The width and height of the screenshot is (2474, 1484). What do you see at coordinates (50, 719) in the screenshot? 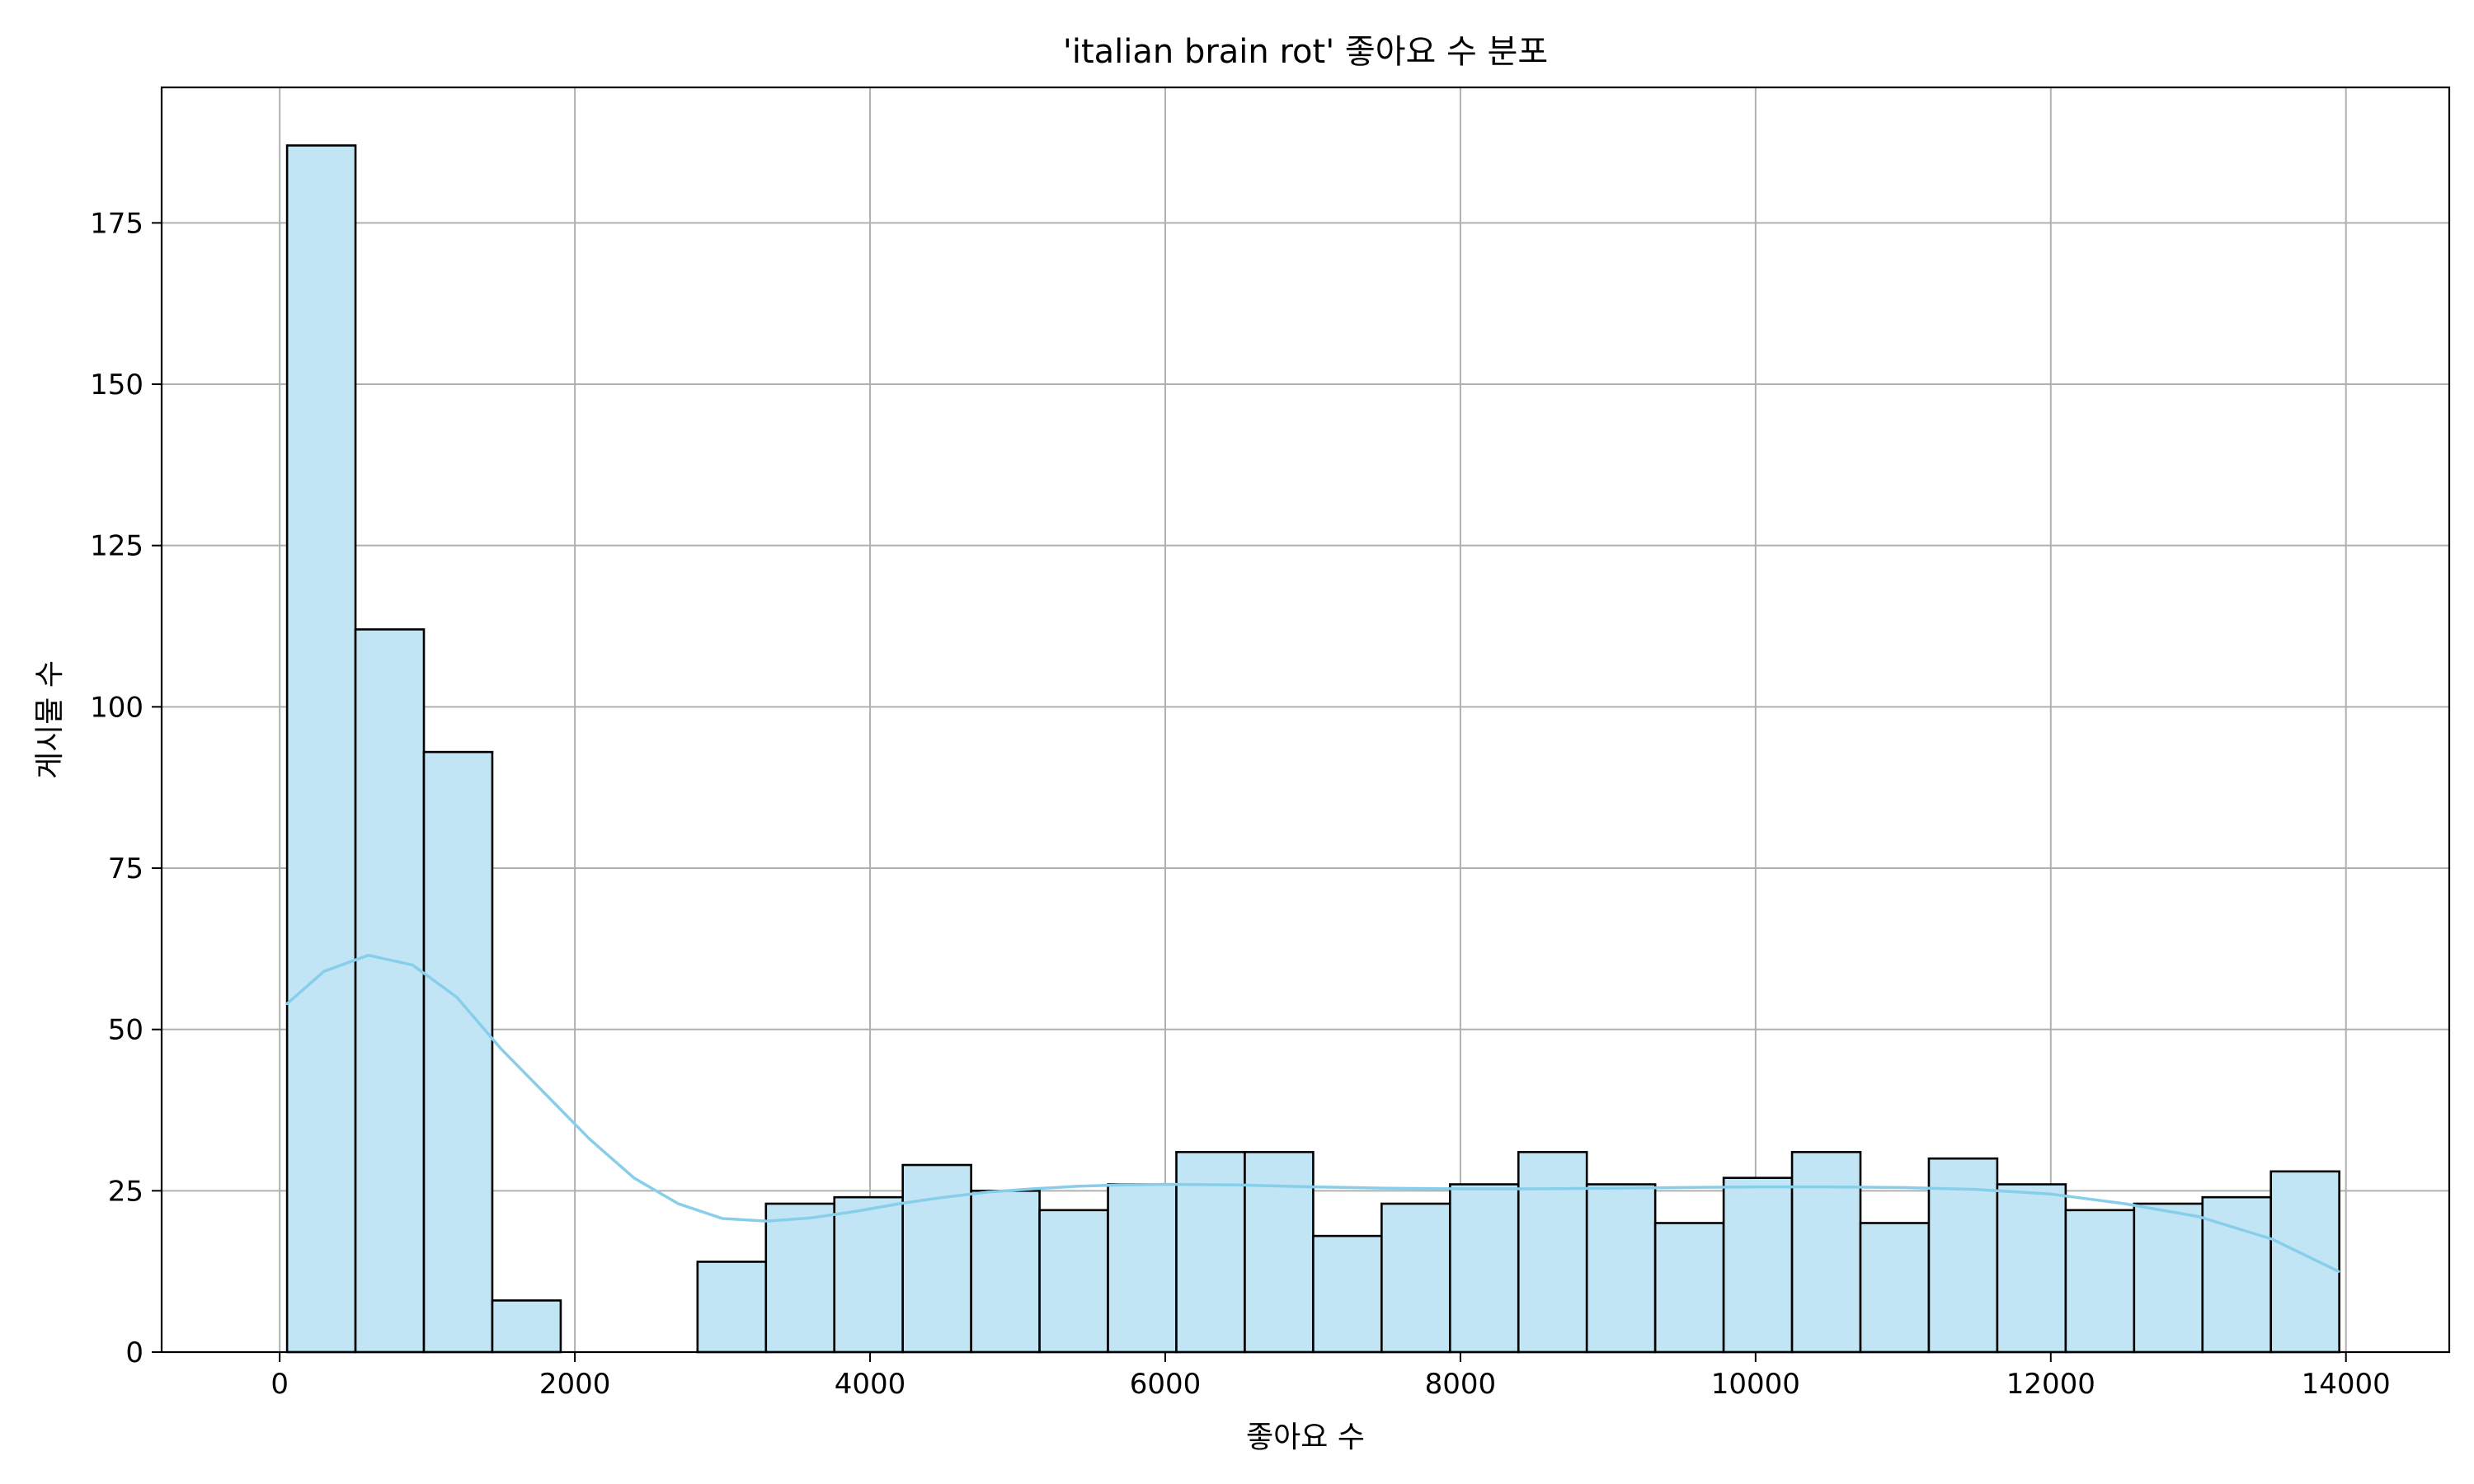
I see `y-axis-label: 게시물 수` at bounding box center [50, 719].